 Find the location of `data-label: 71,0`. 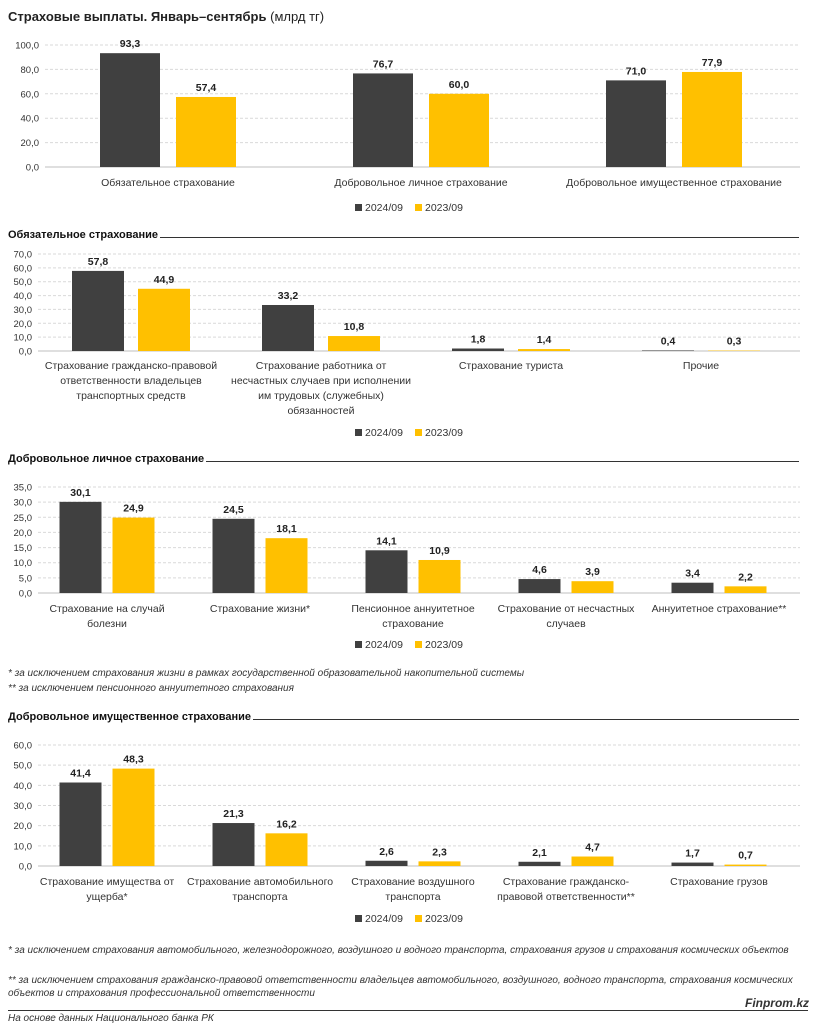

data-label: 71,0 is located at coordinates (636, 71).